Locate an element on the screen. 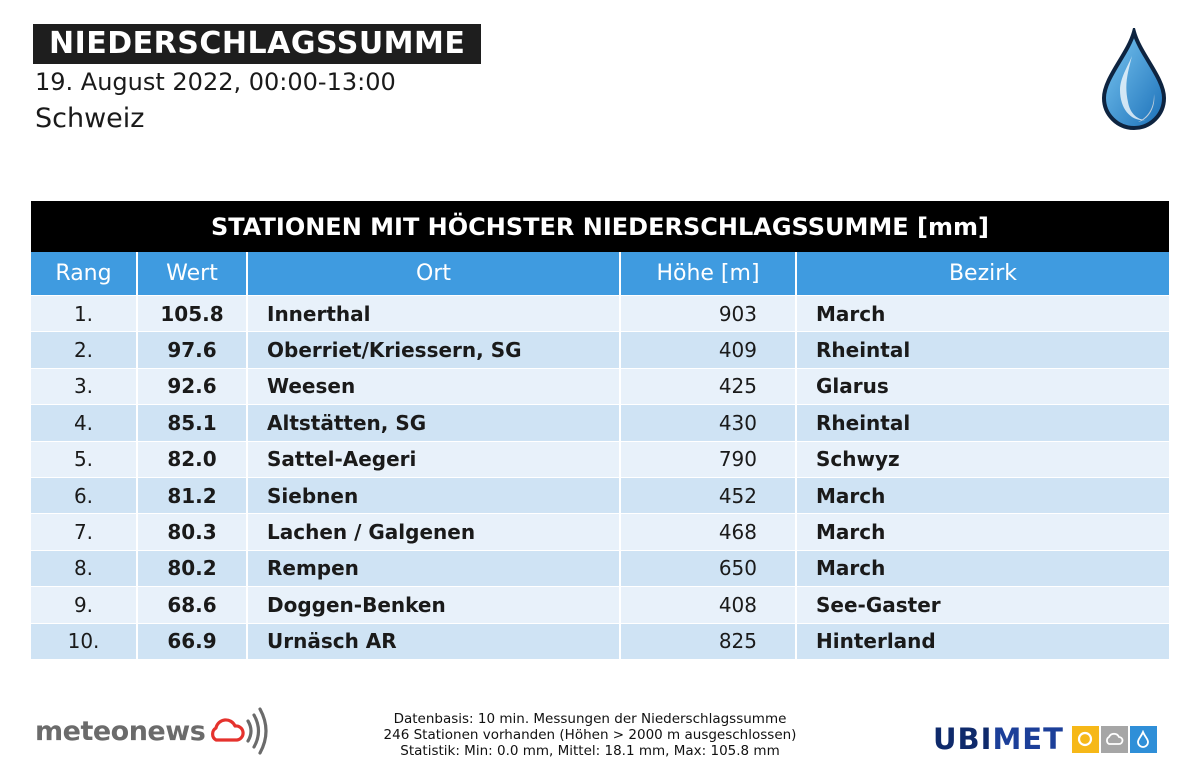 This screenshot has height=768, width=1200. table-row: 1. 105.8 Innerthal 903 March is located at coordinates (600, 313).